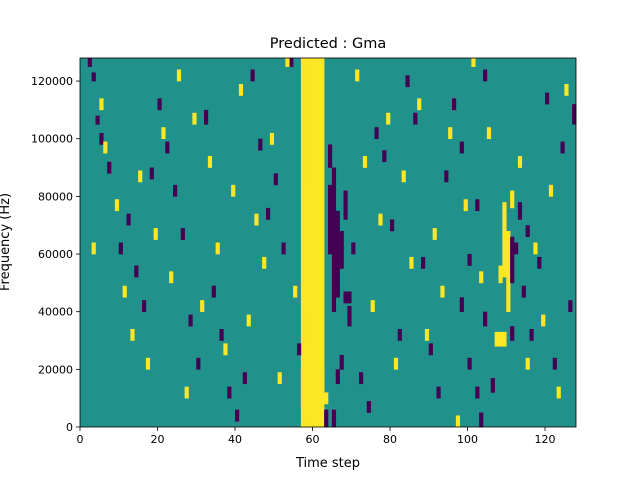 The width and height of the screenshot is (640, 480). I want to click on y-axis: 0 20000 40000 60000 80000 100000 120000, so click(55, 254).